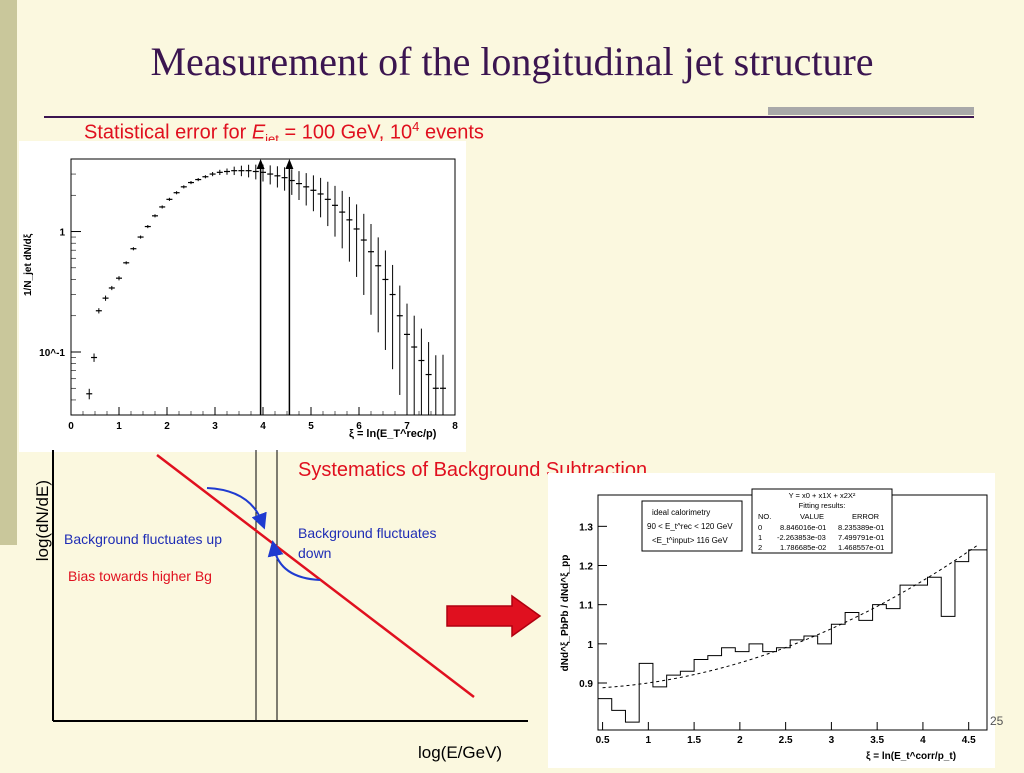 This screenshot has width=1024, height=773. What do you see at coordinates (760, 527) in the screenshot?
I see `fit-row0-no: 0` at bounding box center [760, 527].